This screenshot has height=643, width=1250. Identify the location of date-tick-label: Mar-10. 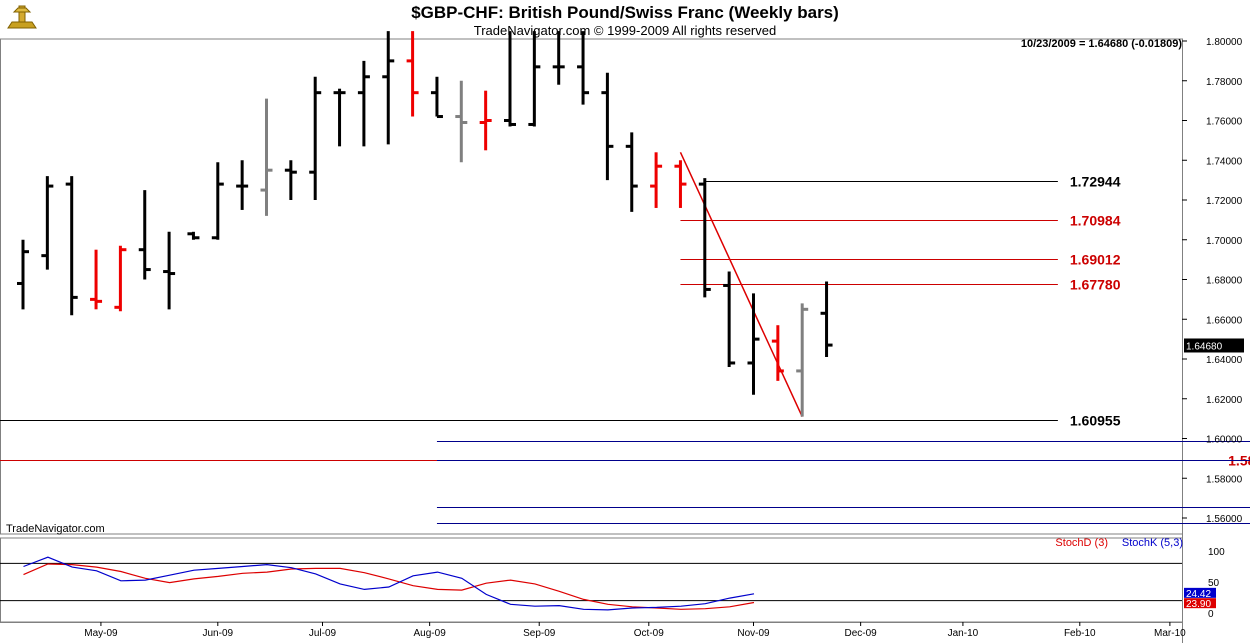
(1170, 633).